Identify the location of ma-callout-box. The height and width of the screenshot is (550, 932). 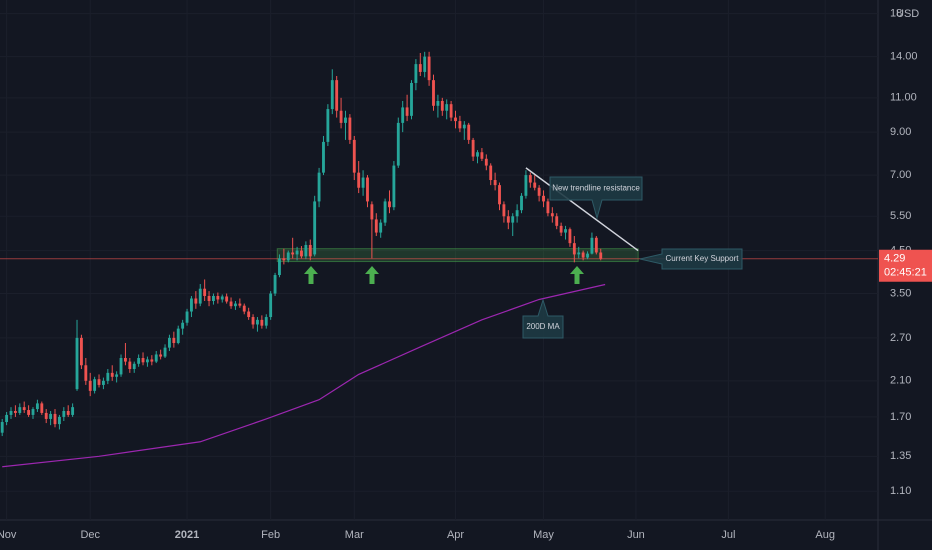
(543, 318).